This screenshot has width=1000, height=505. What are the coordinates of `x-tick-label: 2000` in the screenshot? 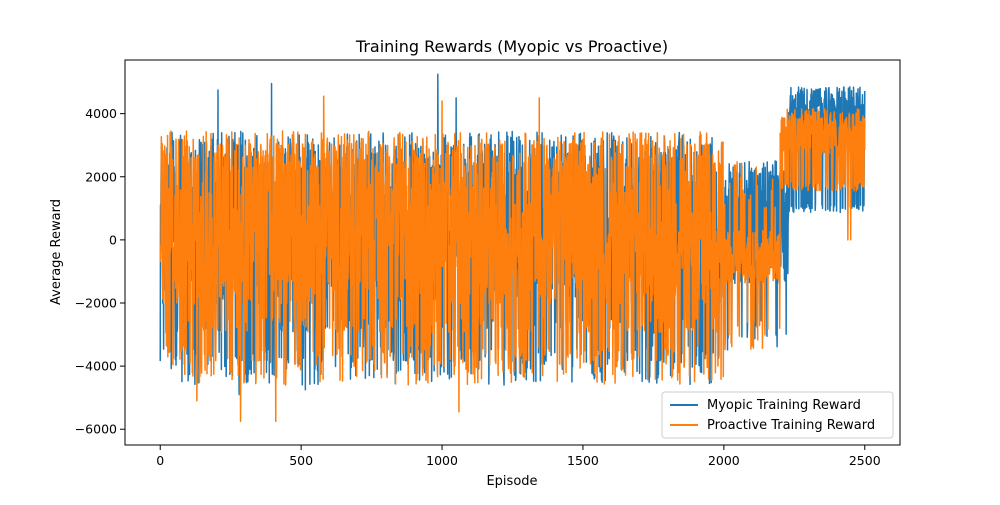 It's located at (724, 460).